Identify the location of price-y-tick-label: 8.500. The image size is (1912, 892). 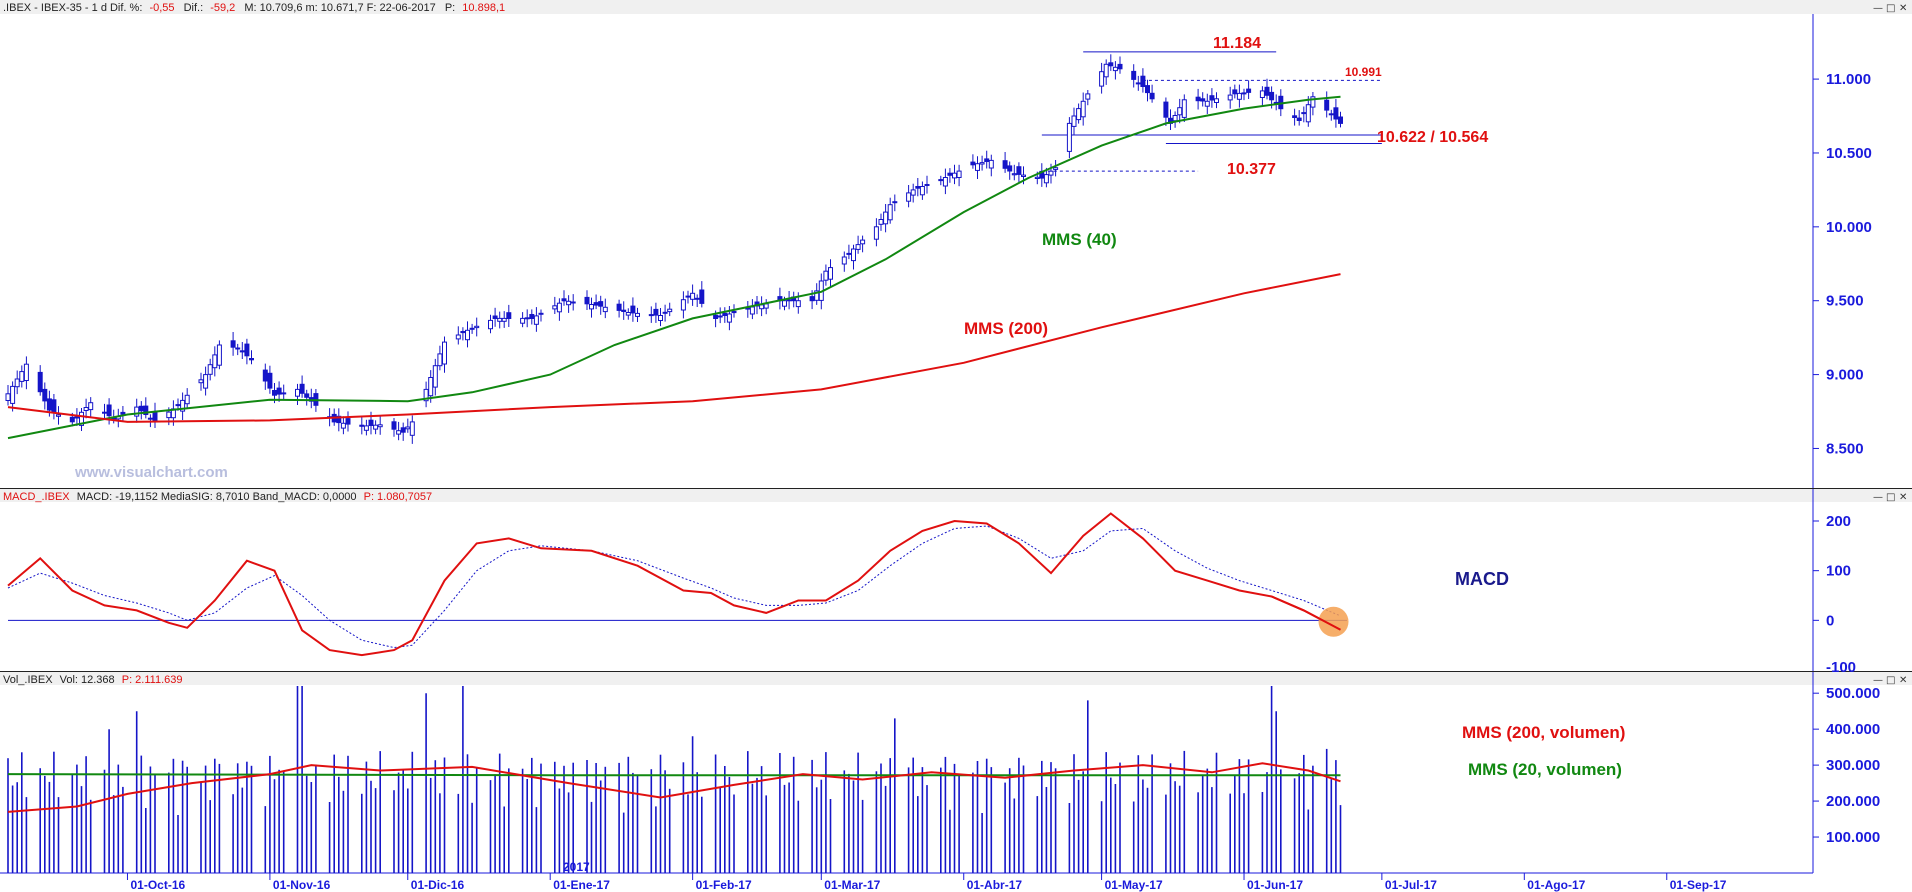
(1845, 449).